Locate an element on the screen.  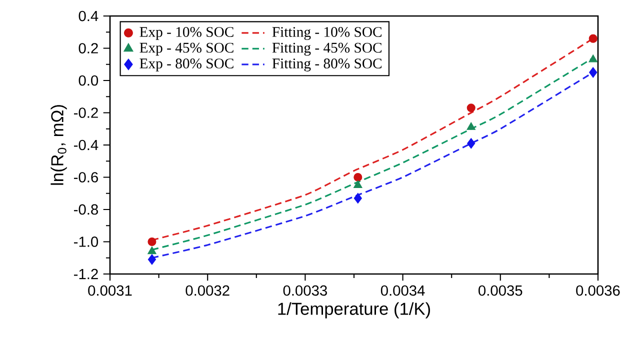
legend-label: Fitting - 10% SOC is located at coordinates (327, 33).